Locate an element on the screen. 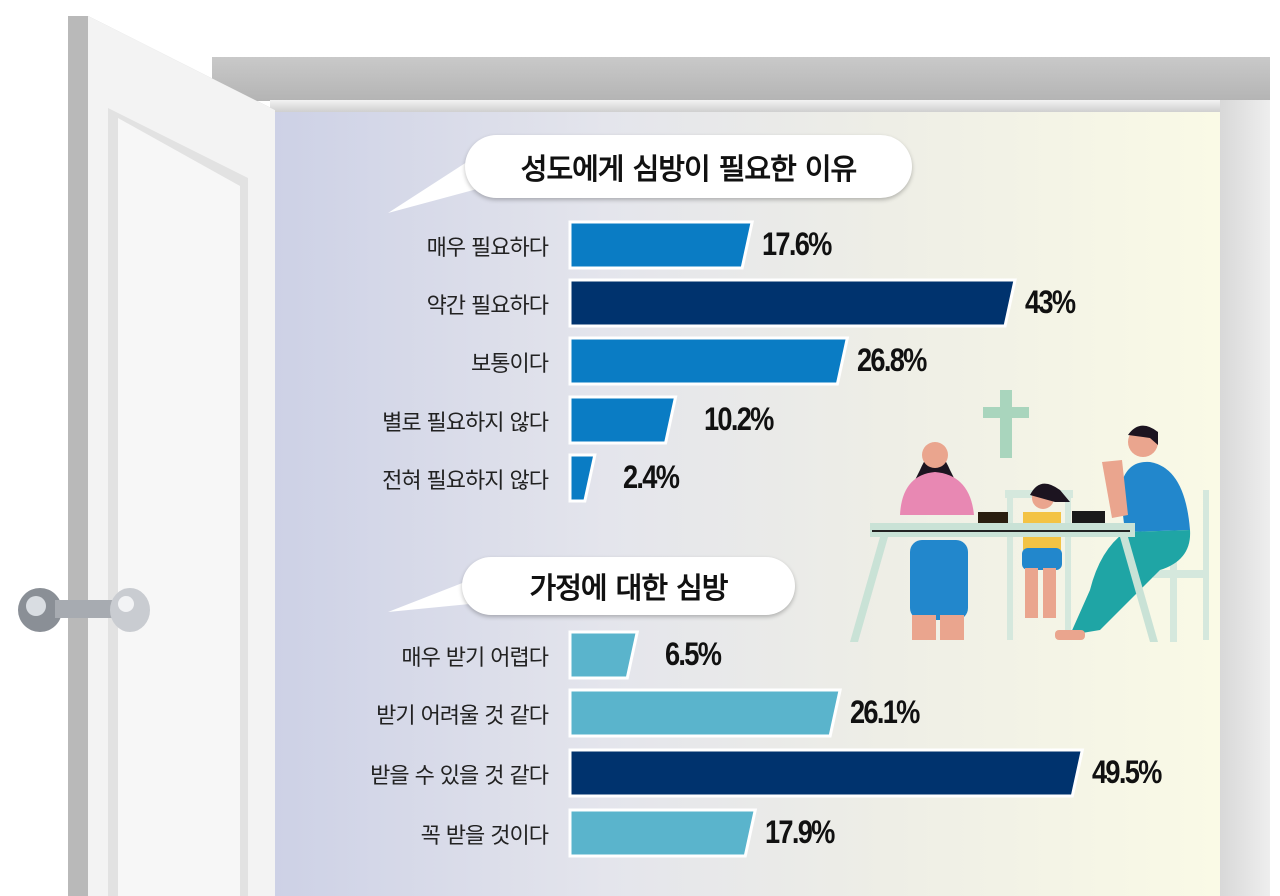 The width and height of the screenshot is (1280, 896). category-label: 약간 필요하다 is located at coordinates (487, 306).